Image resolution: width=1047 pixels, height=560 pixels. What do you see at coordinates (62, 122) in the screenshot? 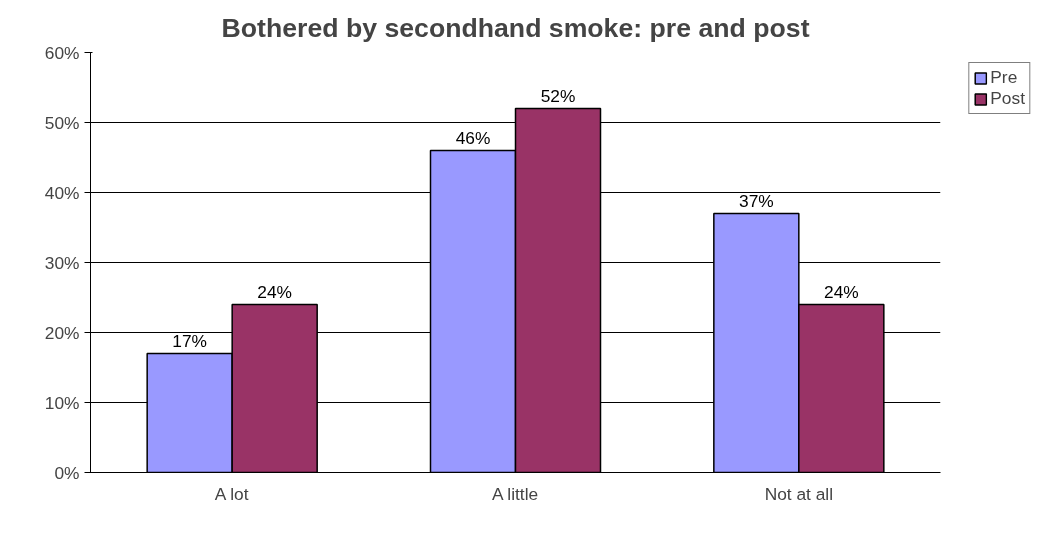
I see `y-tick-label: 50%` at bounding box center [62, 122].